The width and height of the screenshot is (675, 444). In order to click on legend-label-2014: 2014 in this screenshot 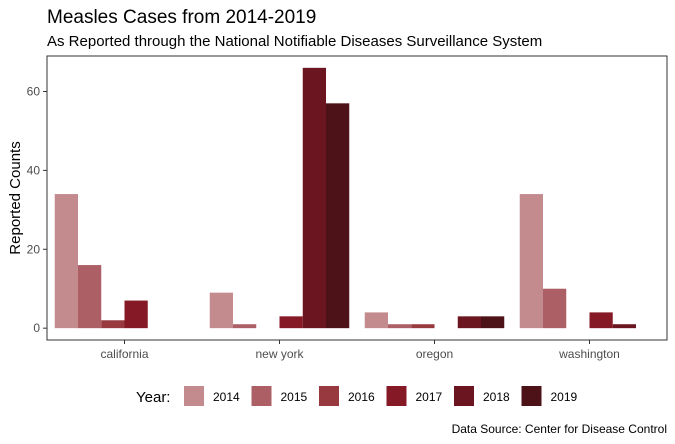, I will do `click(226, 397)`.